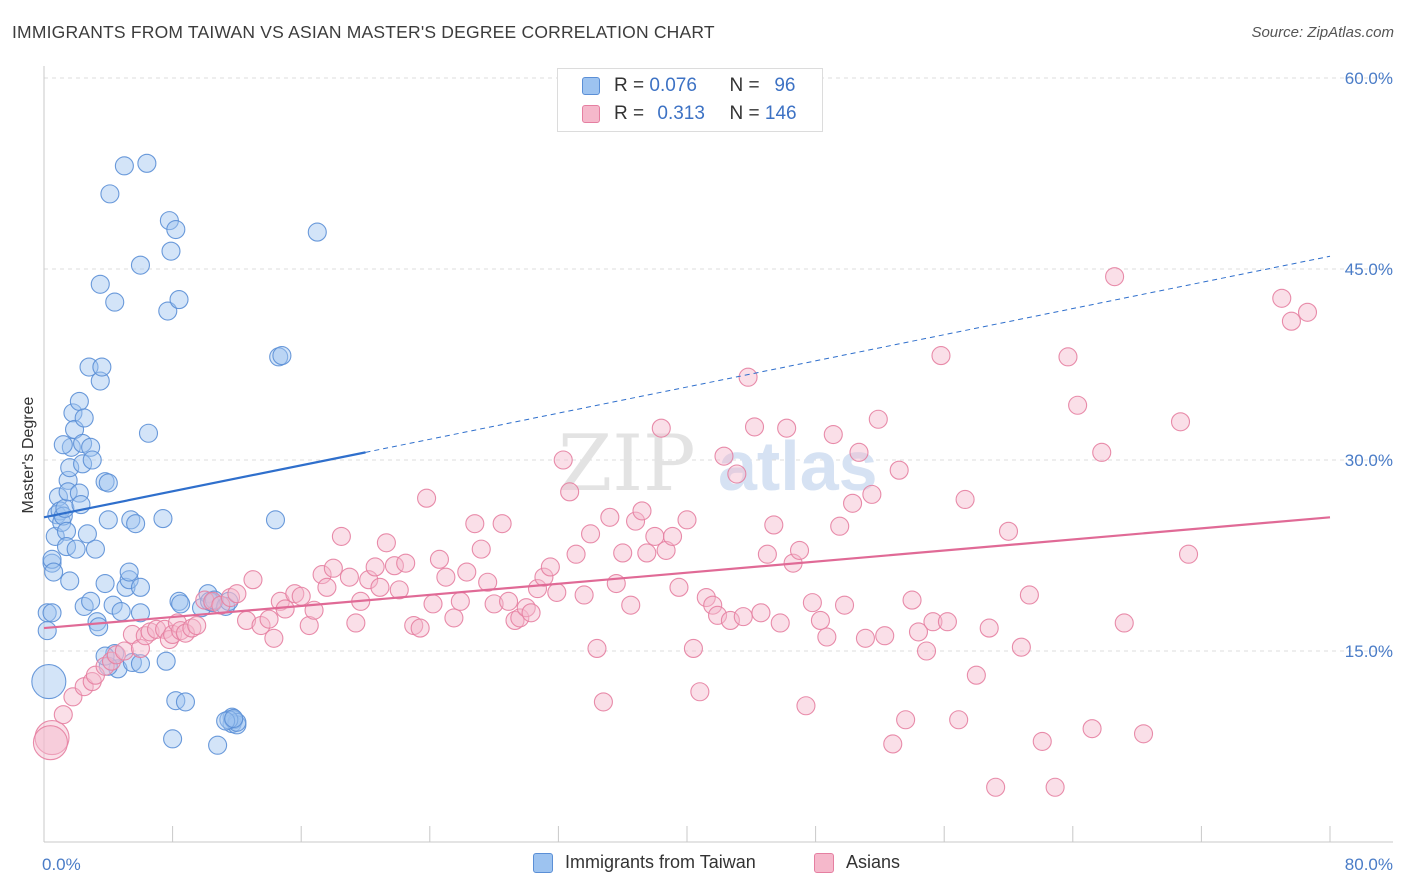 Image resolution: width=1406 pixels, height=892 pixels. Describe the element at coordinates (824, 863) in the screenshot. I see `bottom-legend-swatch-asians` at that location.